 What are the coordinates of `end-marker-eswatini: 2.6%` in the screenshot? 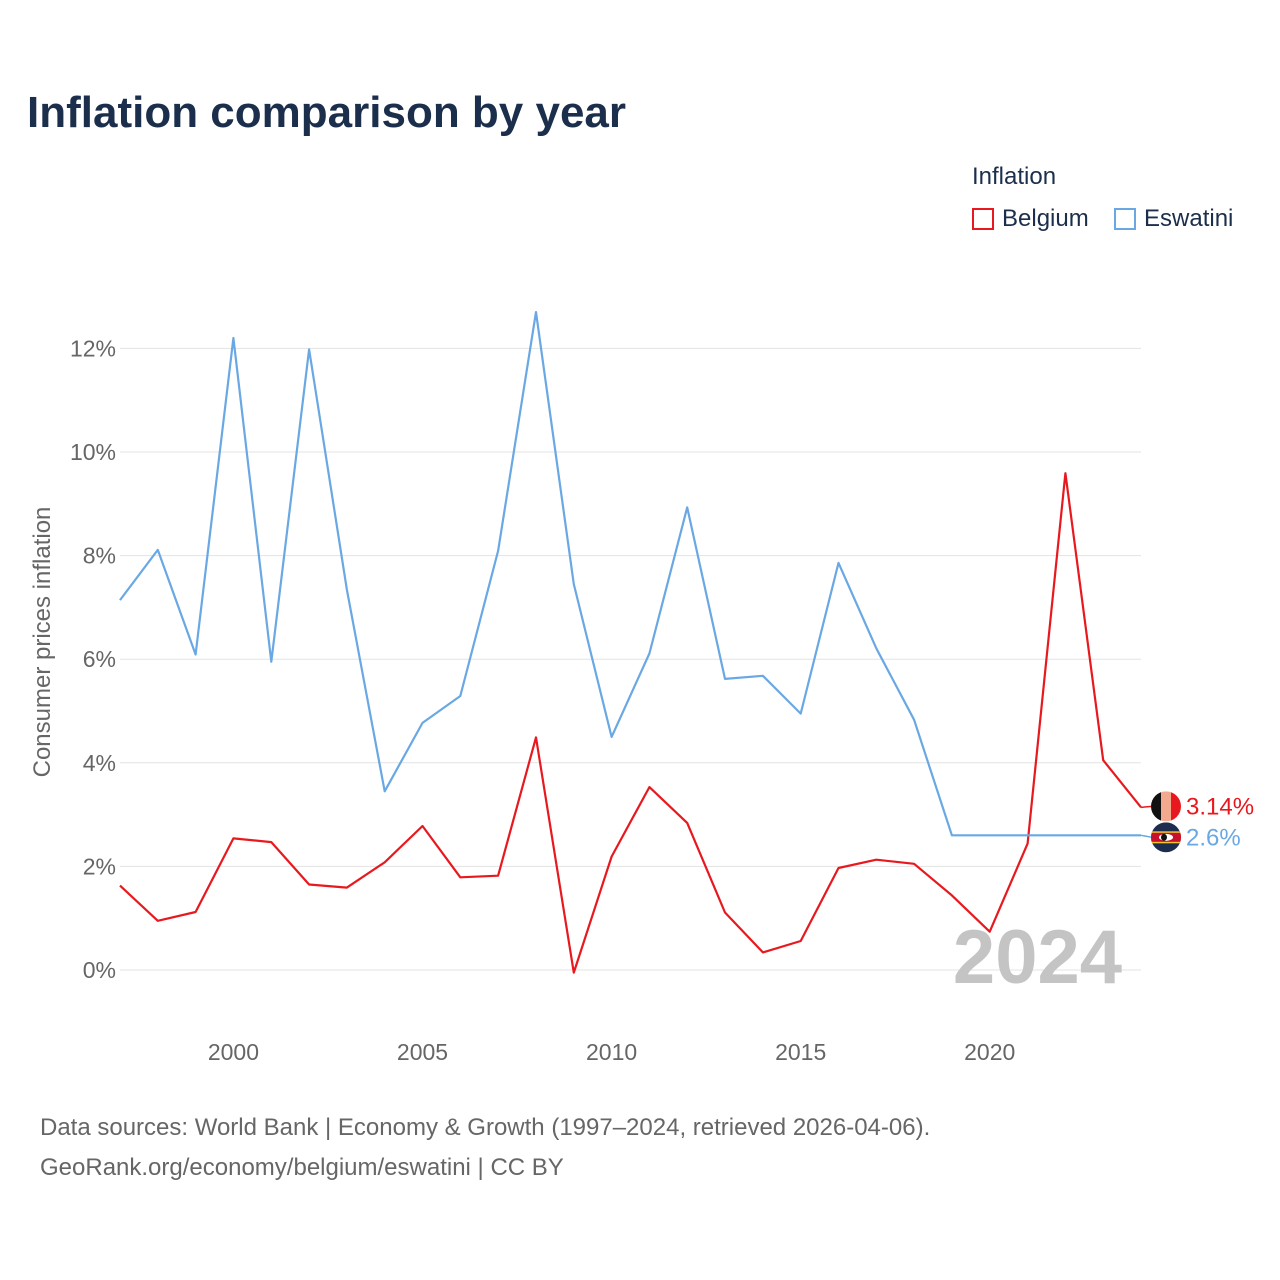 It's located at (1190, 837).